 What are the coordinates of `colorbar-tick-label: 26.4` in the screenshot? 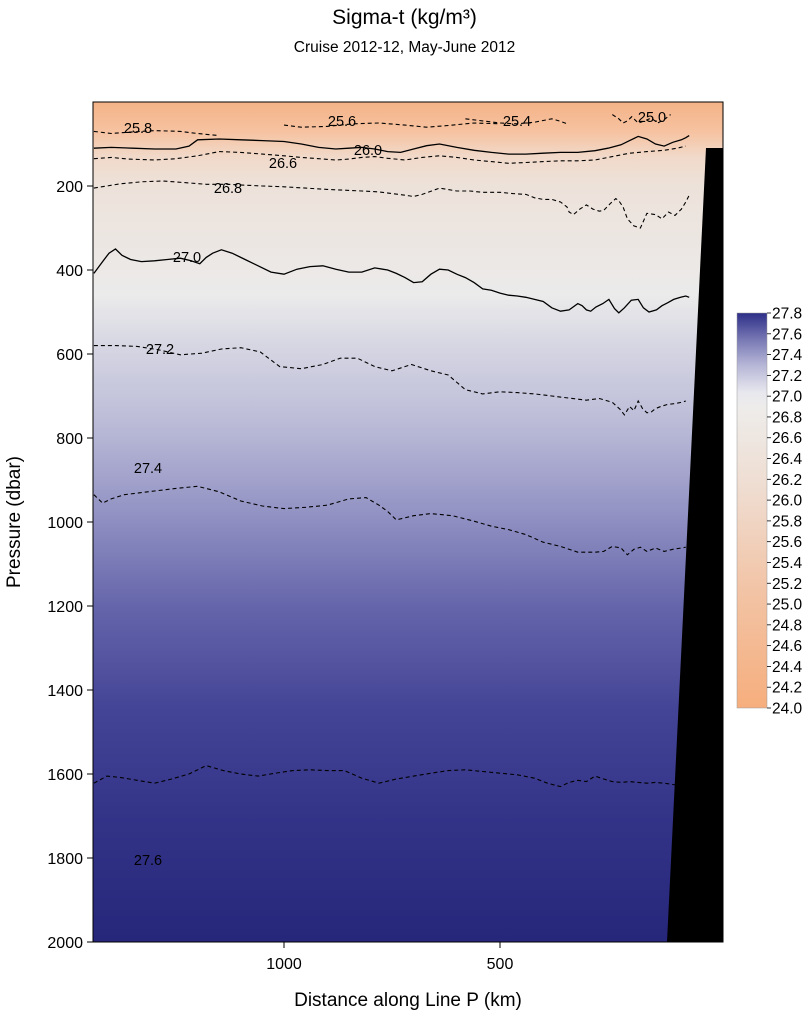 It's located at (787, 459).